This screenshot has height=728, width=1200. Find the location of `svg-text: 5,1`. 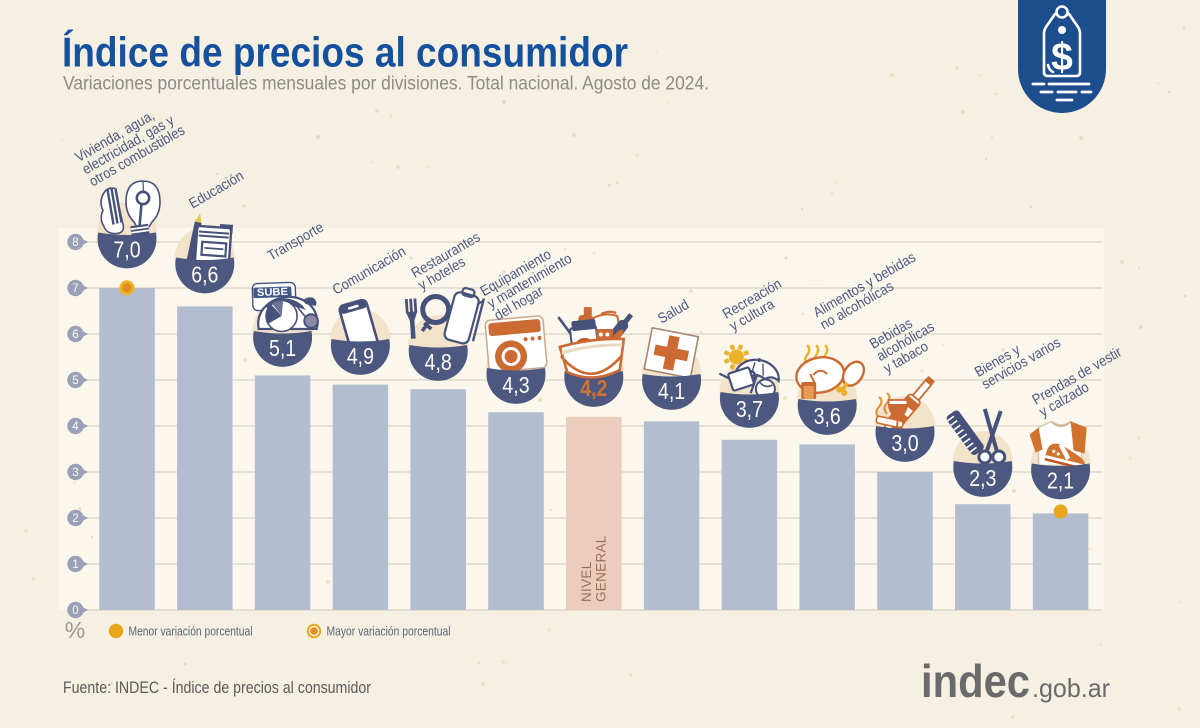

svg-text: 5,1 is located at coordinates (282, 349).